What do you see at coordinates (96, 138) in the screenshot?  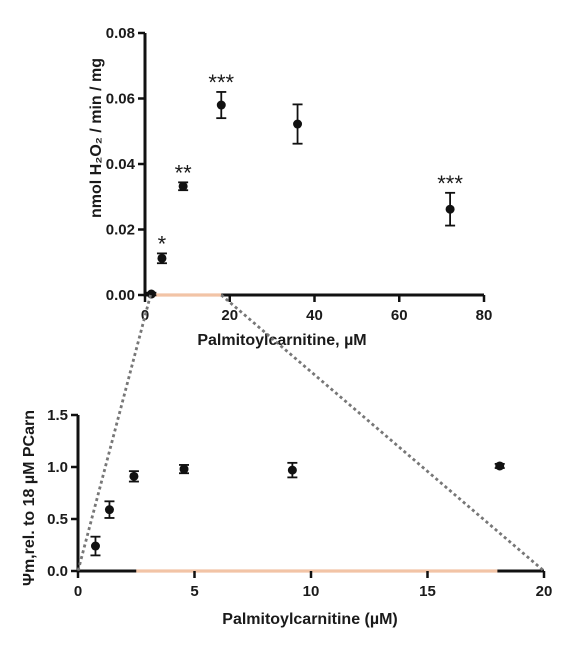 I see `top-y-axis-label: nmol H₂O₂ / min / mg` at bounding box center [96, 138].